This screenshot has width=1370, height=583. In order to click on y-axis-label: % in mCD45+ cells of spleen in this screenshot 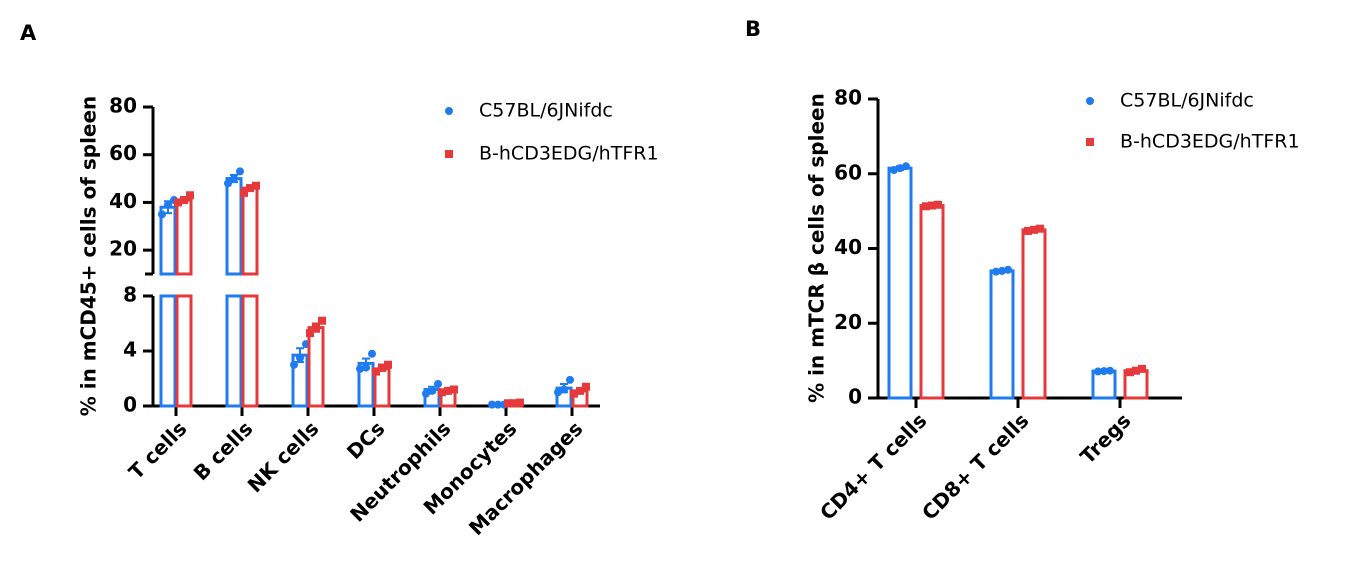, I will do `click(89, 256)`.